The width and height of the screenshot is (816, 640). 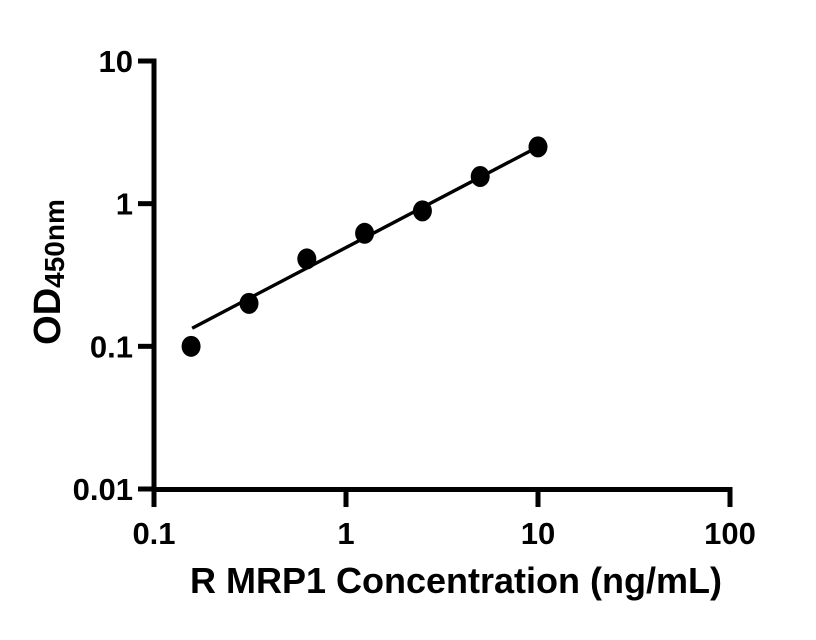 I want to click on x-tick-label: 10, so click(x=538, y=533).